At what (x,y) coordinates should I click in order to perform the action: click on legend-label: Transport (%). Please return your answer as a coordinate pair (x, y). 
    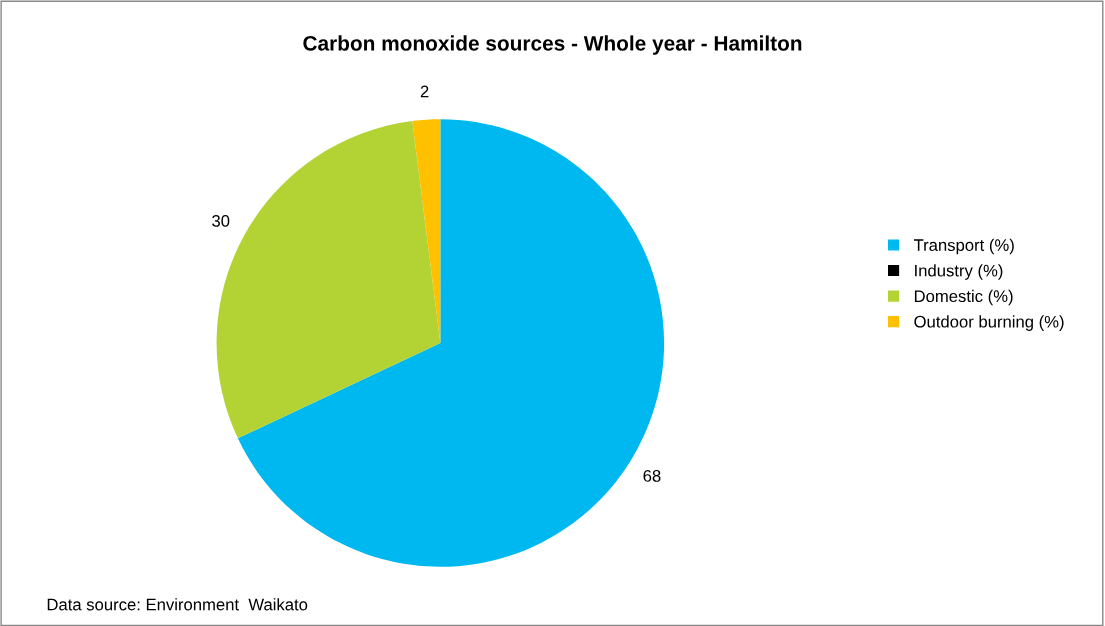
    Looking at the image, I should click on (963, 246).